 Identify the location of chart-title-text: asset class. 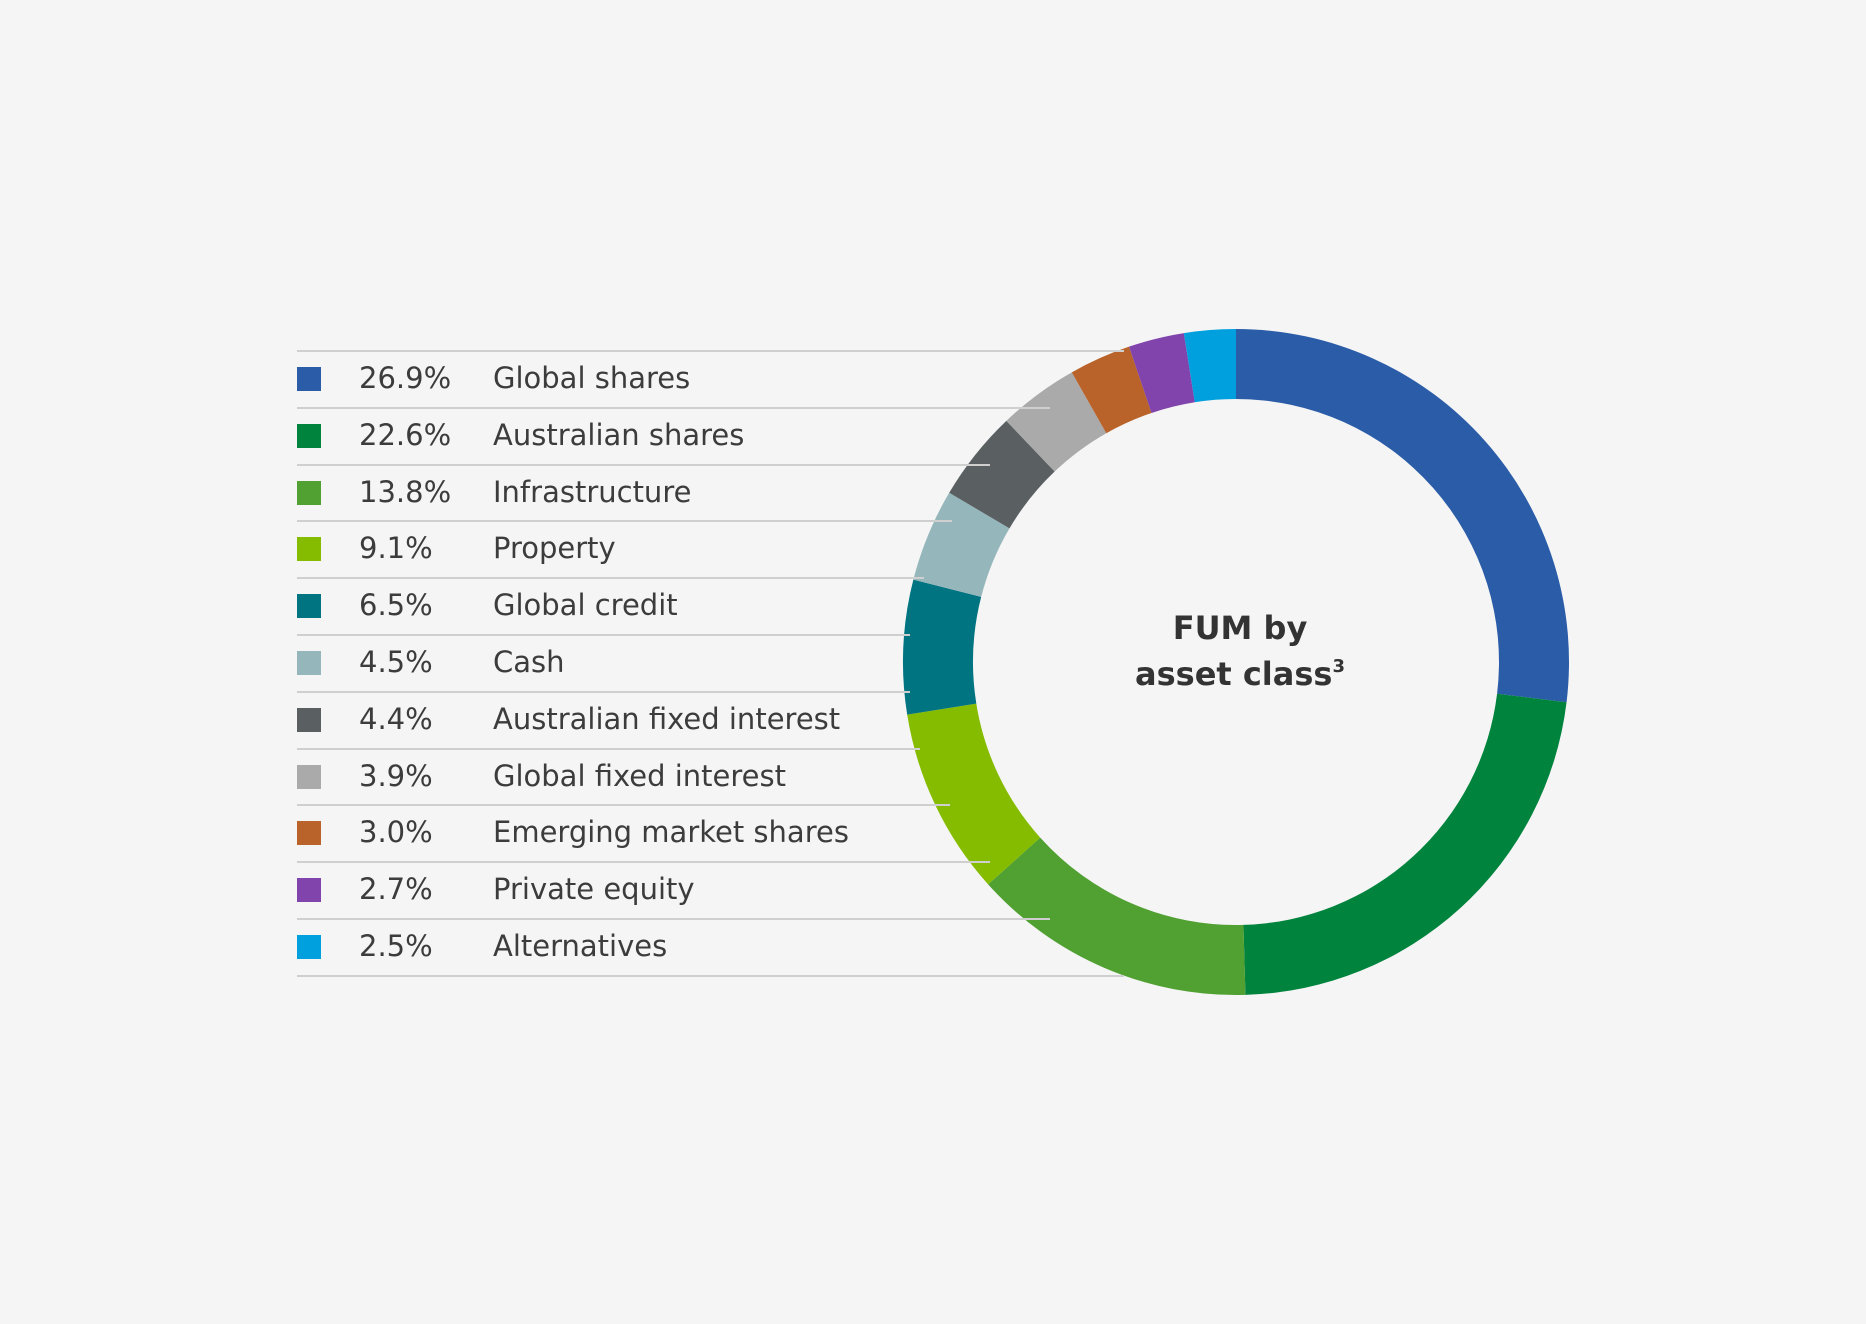
(1234, 674).